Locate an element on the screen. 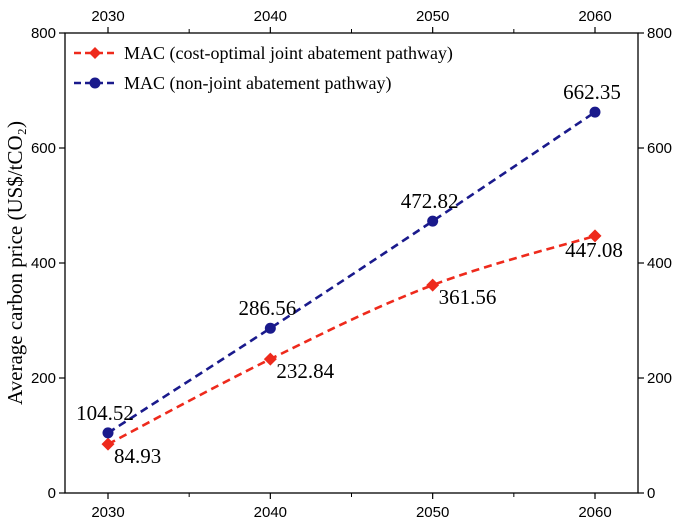  x-tick-label-top: 2040 is located at coordinates (270, 16).